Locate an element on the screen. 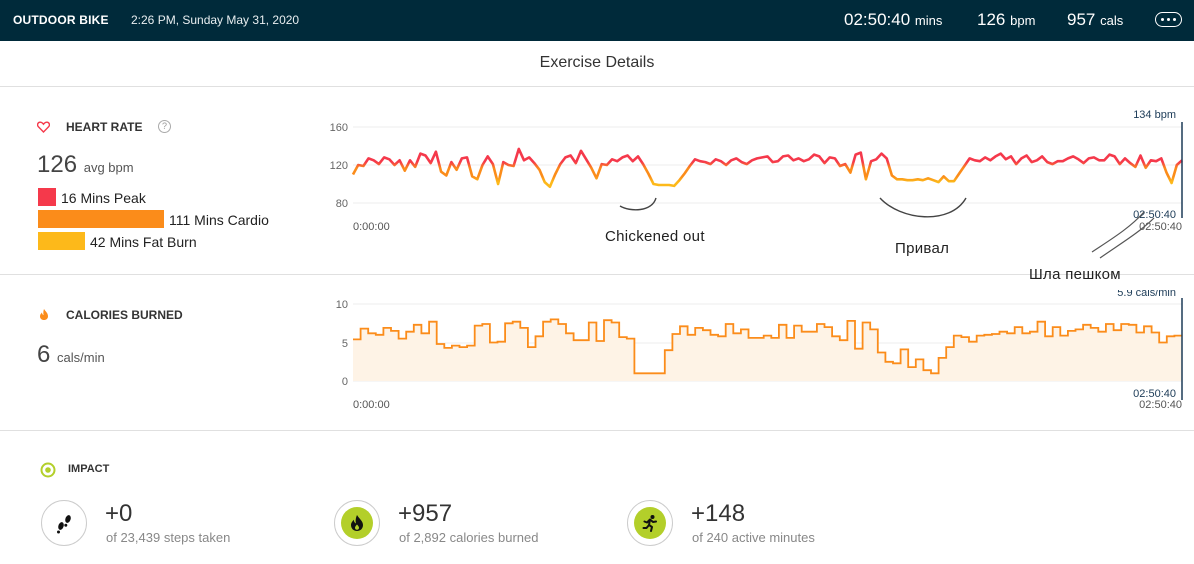  avg-heart-rate: 126 avg bpm is located at coordinates (85, 165).